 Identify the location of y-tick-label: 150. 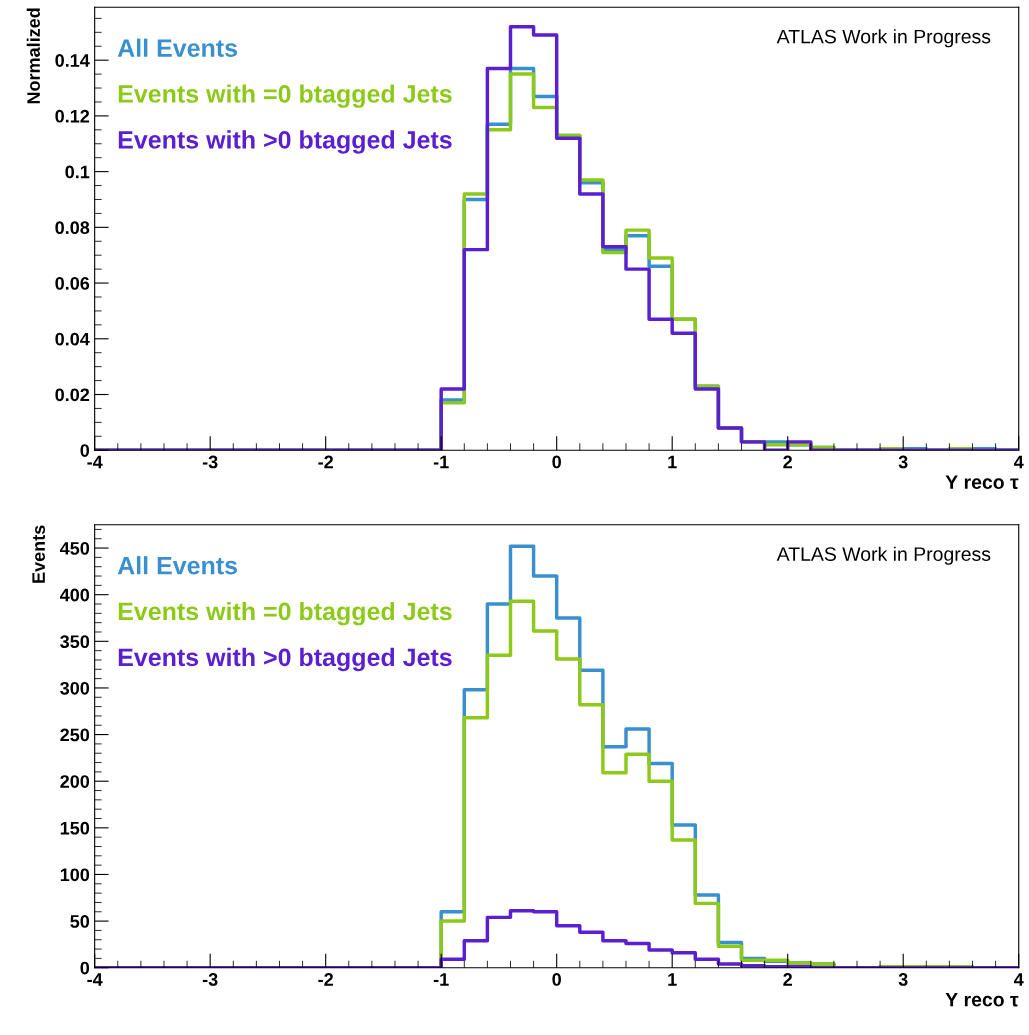
(75, 828).